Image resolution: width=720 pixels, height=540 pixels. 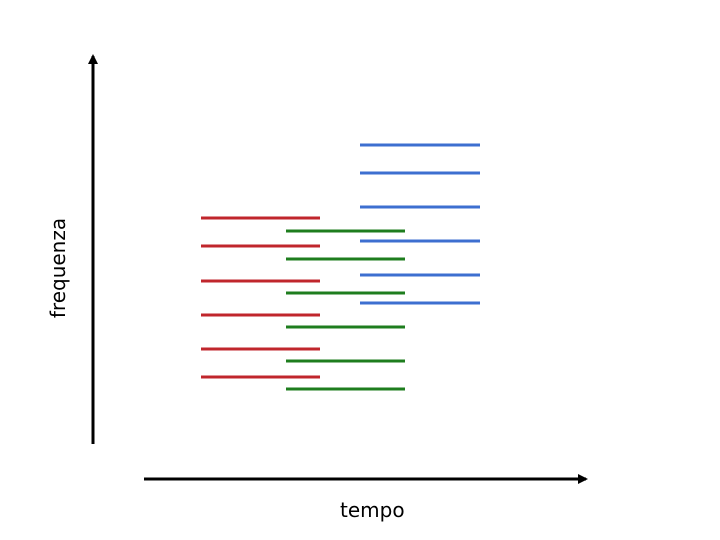 I want to click on y-axis-label: frequenza, so click(x=58, y=268).